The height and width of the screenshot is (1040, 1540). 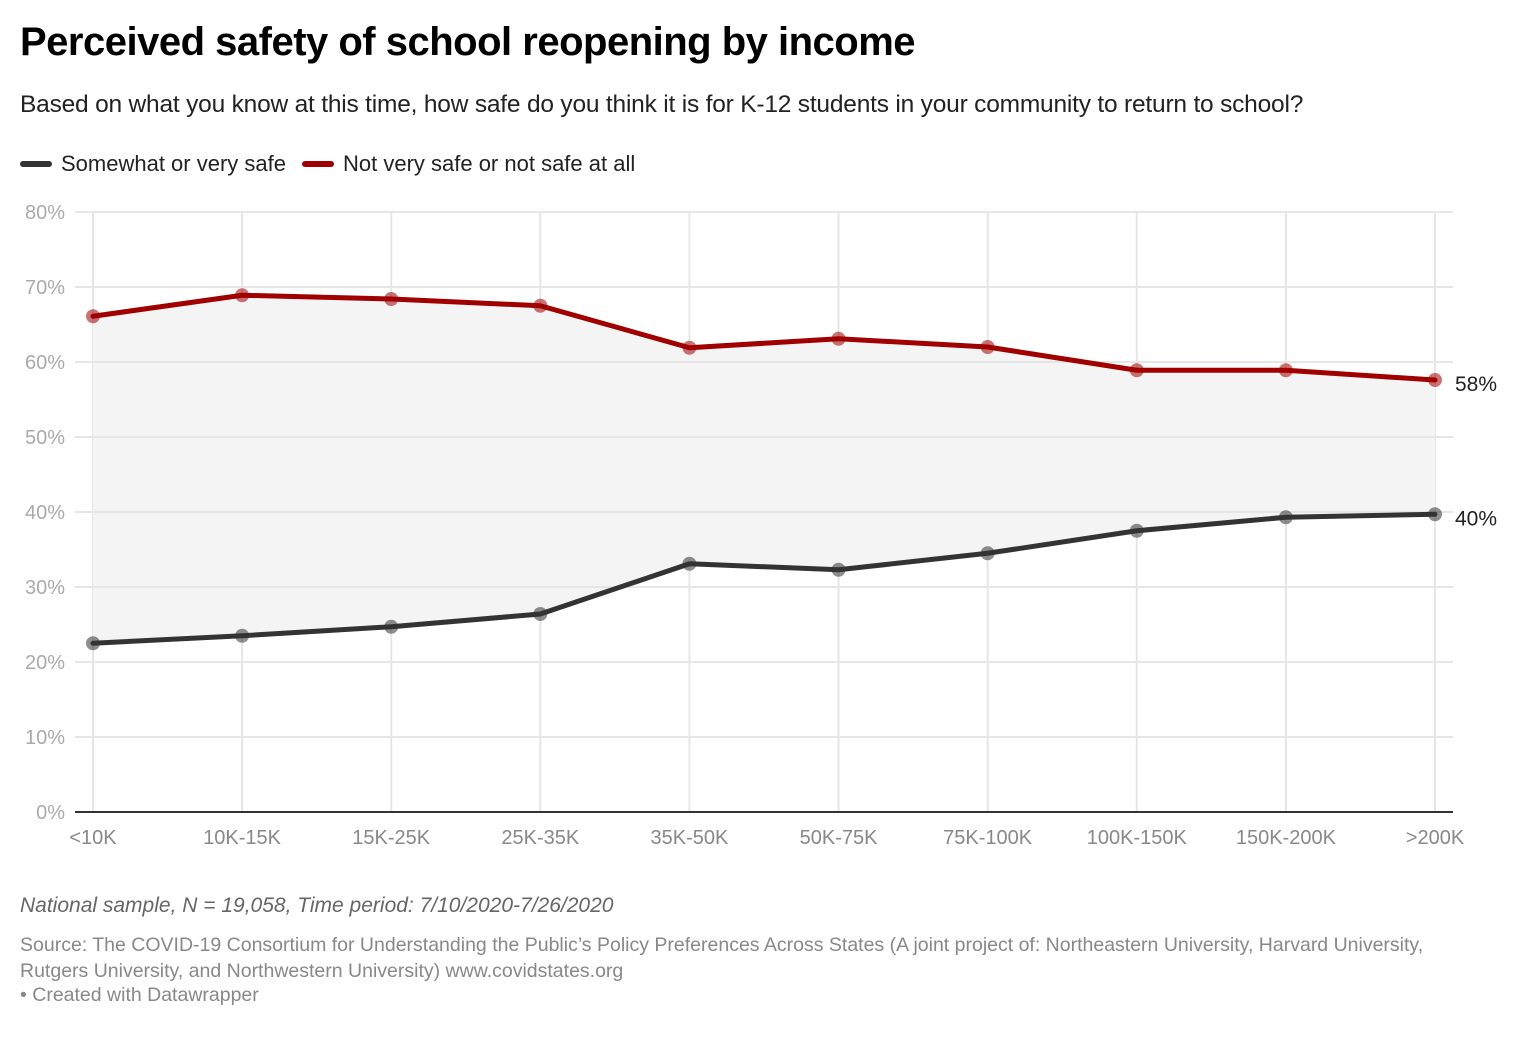 I want to click on x-tick-label: 25K-35K, so click(x=540, y=838).